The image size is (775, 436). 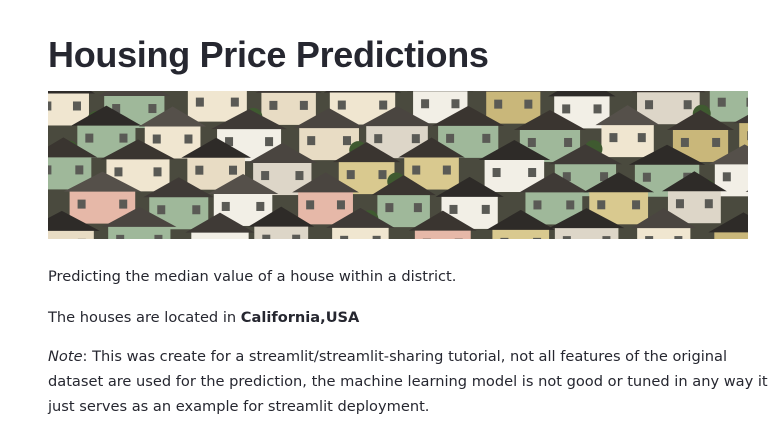 I want to click on note-label: Note, so click(x=65, y=356).